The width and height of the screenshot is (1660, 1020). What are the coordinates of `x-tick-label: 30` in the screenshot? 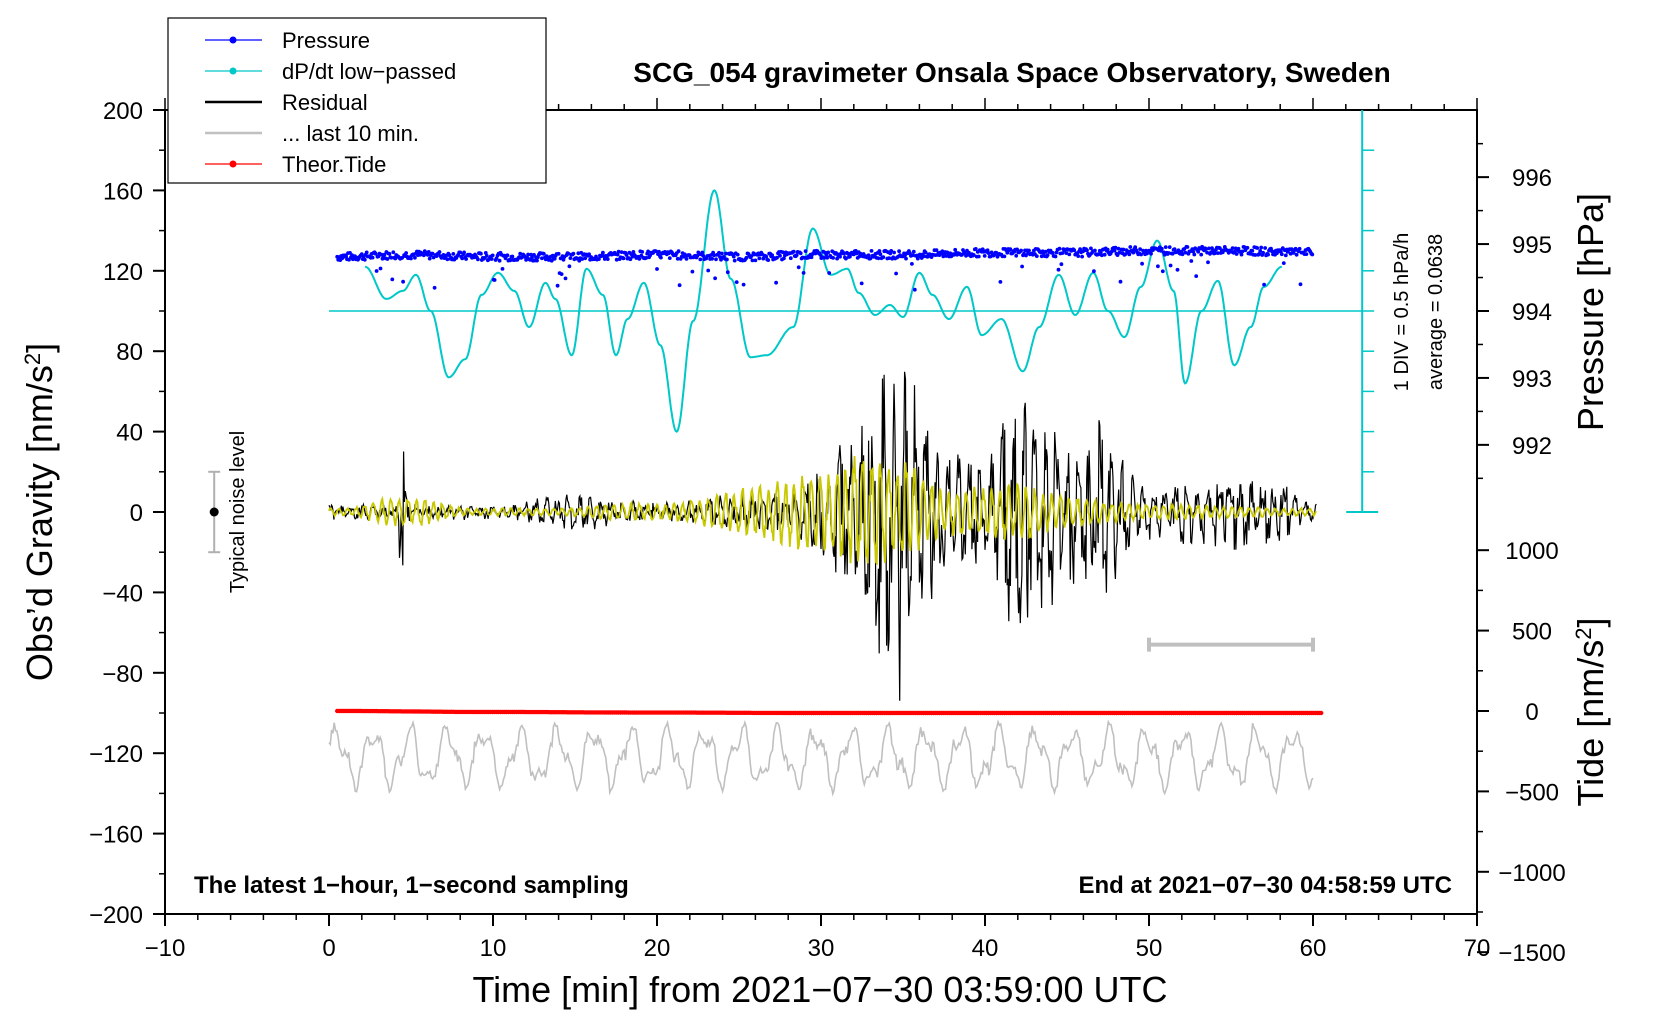 It's located at (821, 948).